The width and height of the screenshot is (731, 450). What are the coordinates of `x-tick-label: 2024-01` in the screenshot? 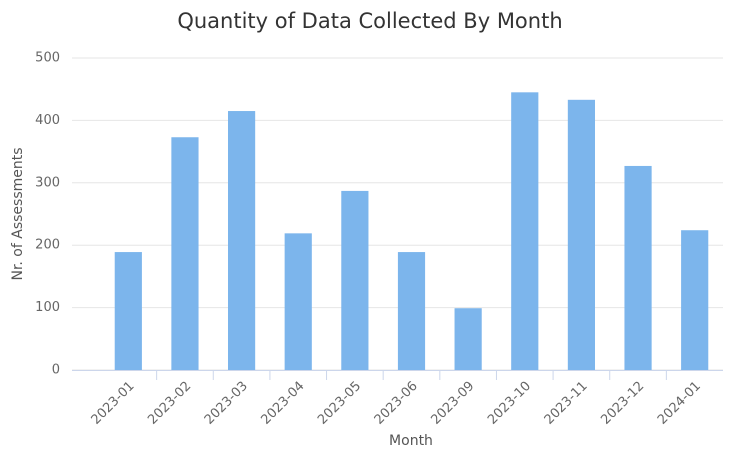 It's located at (679, 403).